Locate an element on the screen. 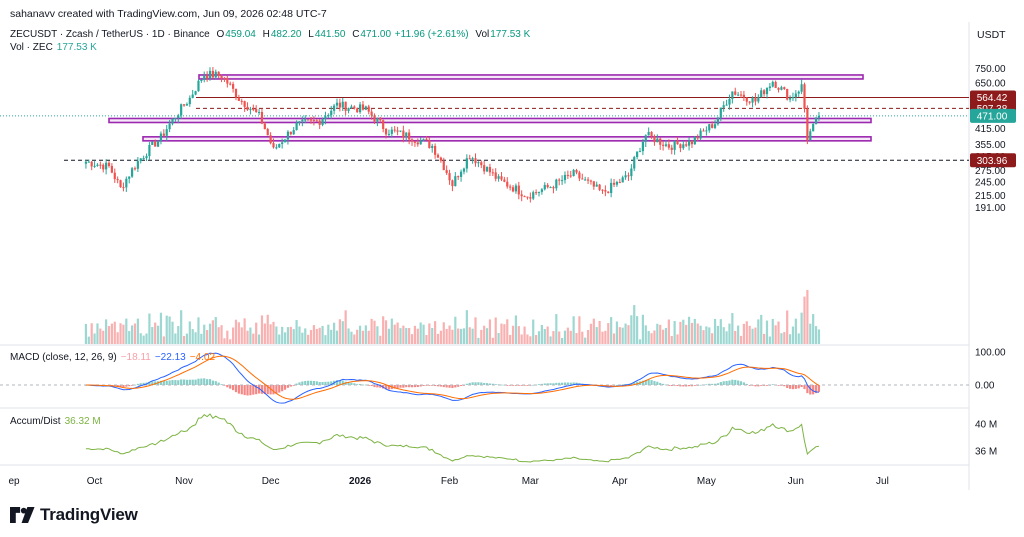 The image size is (1024, 537). accum-dist-label: Accum/Dist is located at coordinates (35, 421).